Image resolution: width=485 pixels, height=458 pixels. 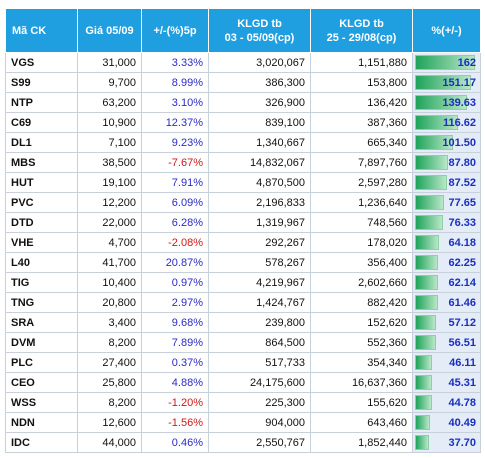 I want to click on row: S99 9,700 8.99% 386,300 153,800 151.17, so click(x=243, y=82).